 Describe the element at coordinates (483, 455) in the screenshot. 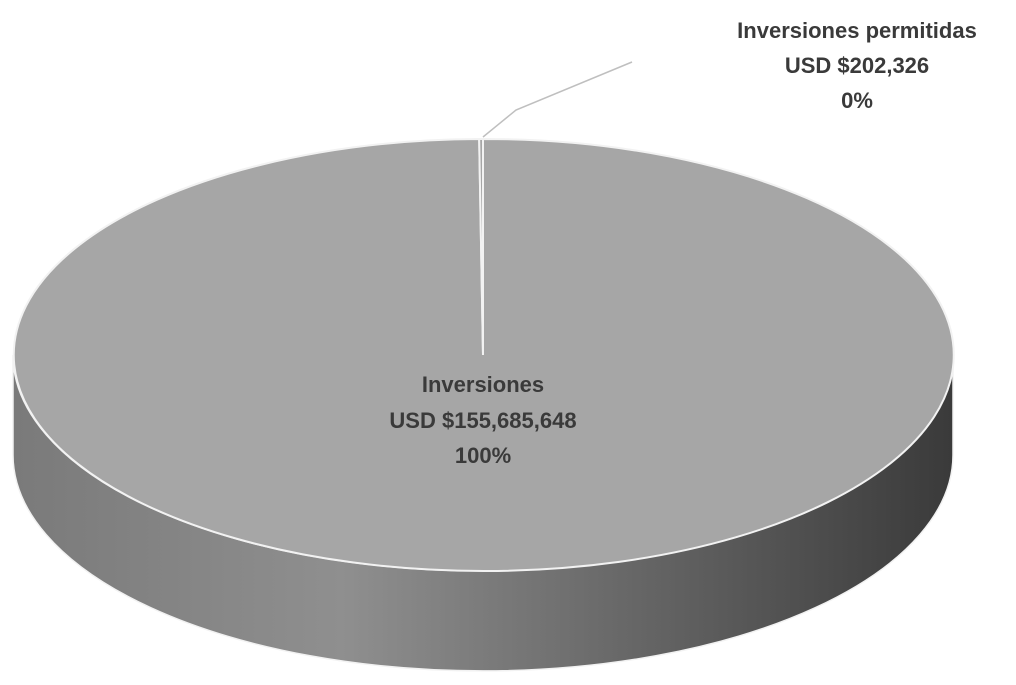

I see `data-label-inversiones-percent: 100%` at that location.